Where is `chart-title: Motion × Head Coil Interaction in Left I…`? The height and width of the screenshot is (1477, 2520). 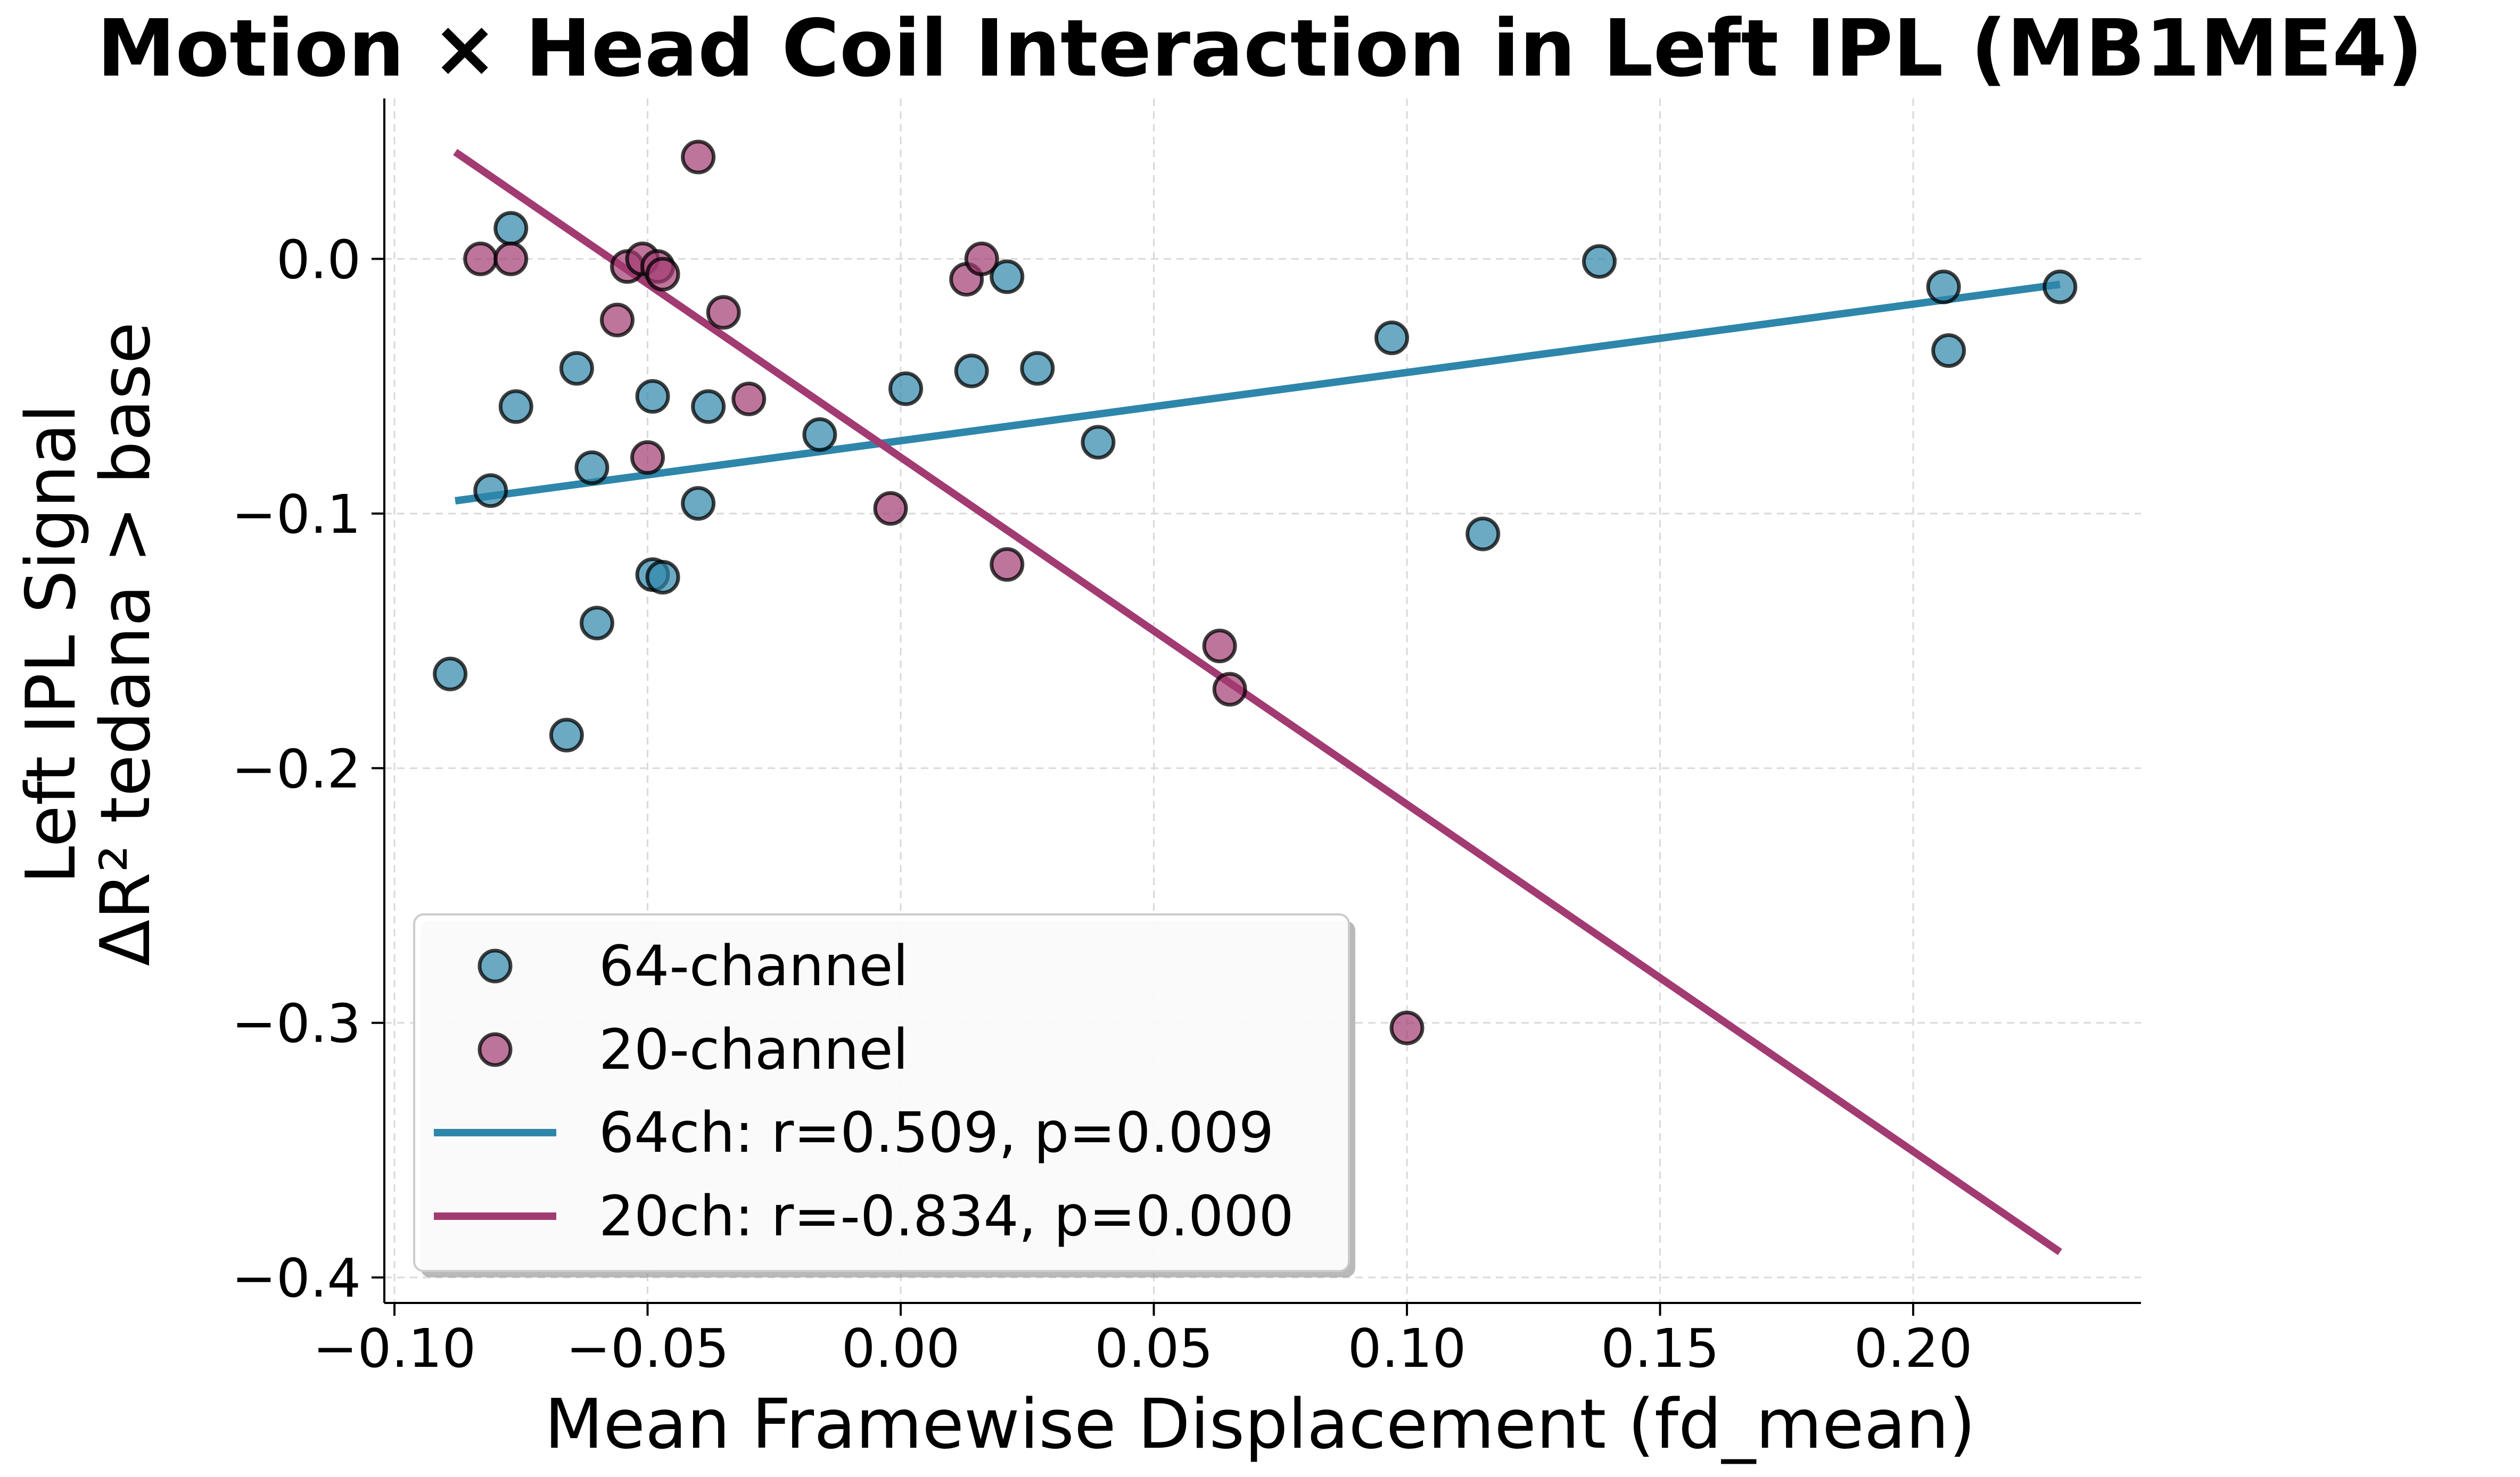 chart-title: Motion × Head Coil Interaction in Left I… is located at coordinates (1260, 48).